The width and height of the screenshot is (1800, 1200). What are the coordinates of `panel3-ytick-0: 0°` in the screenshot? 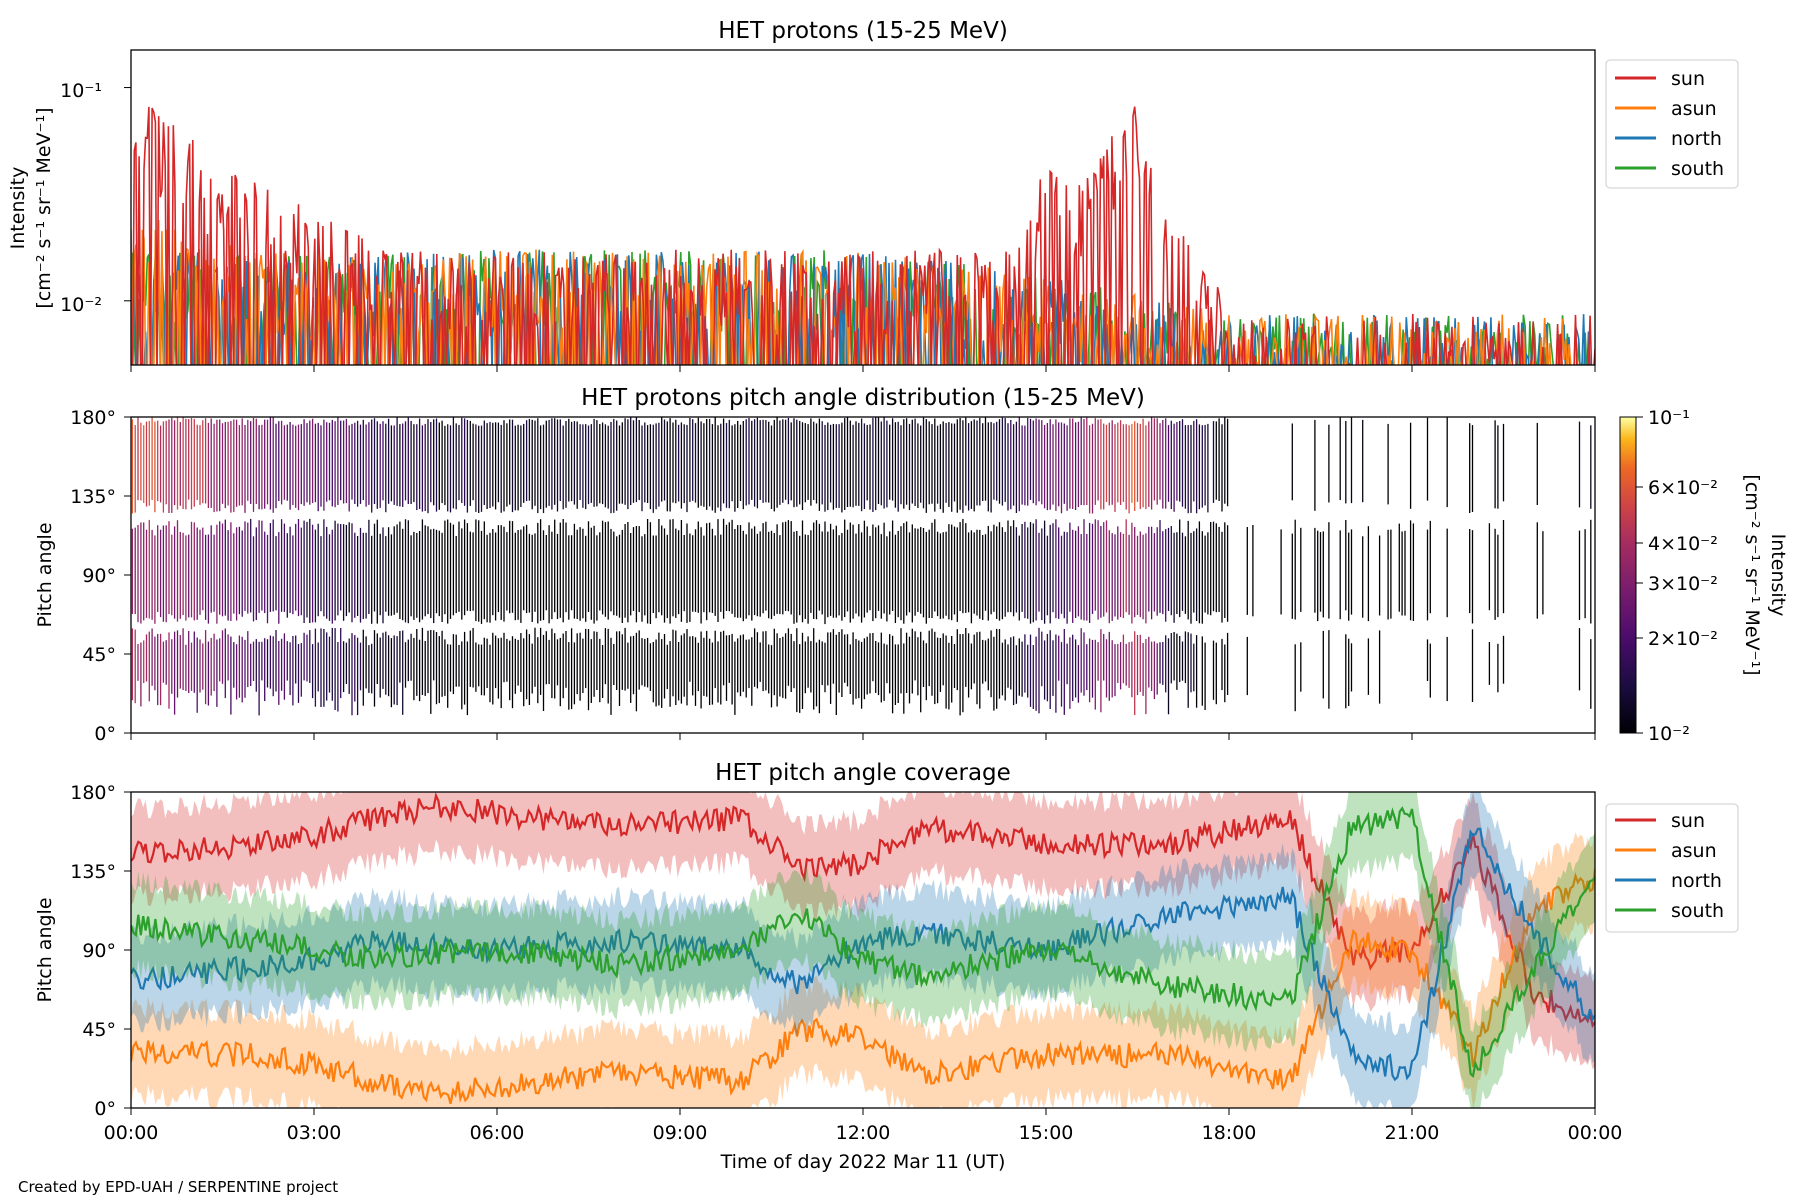 It's located at (105, 1109).